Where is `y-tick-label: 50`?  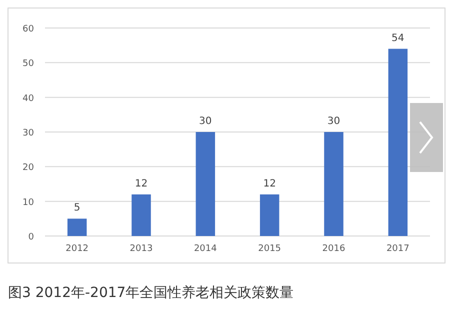 y-tick-label: 50 is located at coordinates (28, 64).